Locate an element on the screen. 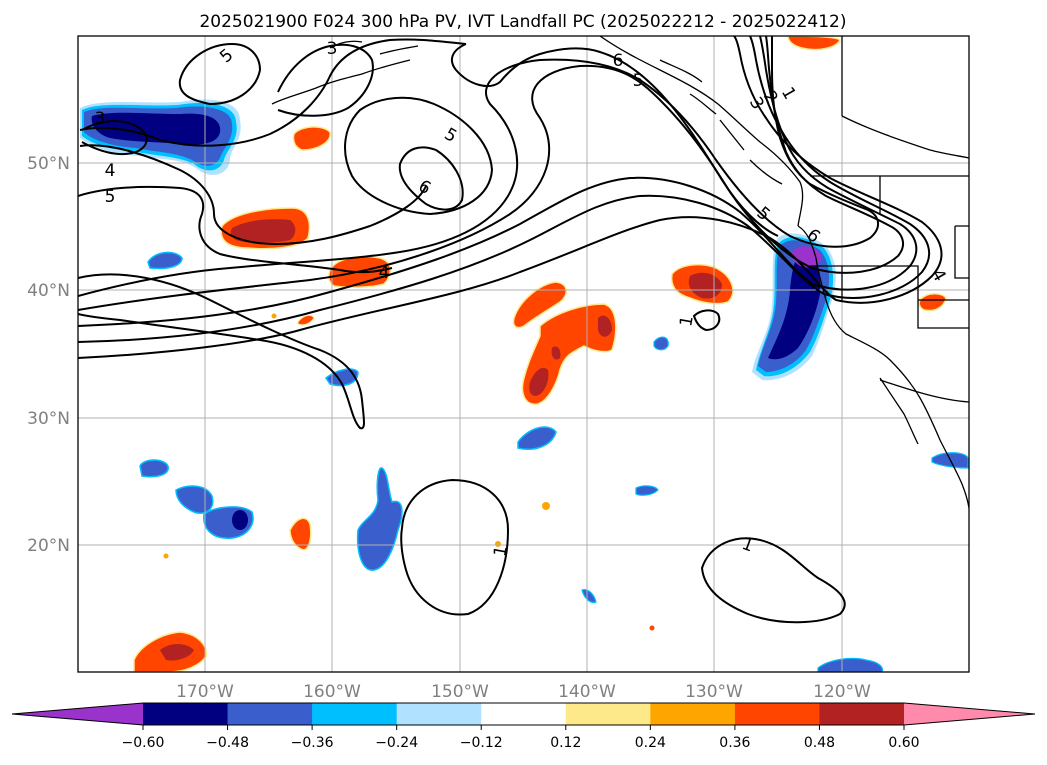 The width and height of the screenshot is (1047, 765). ivt-positive-southwest is located at coordinates (170, 651).